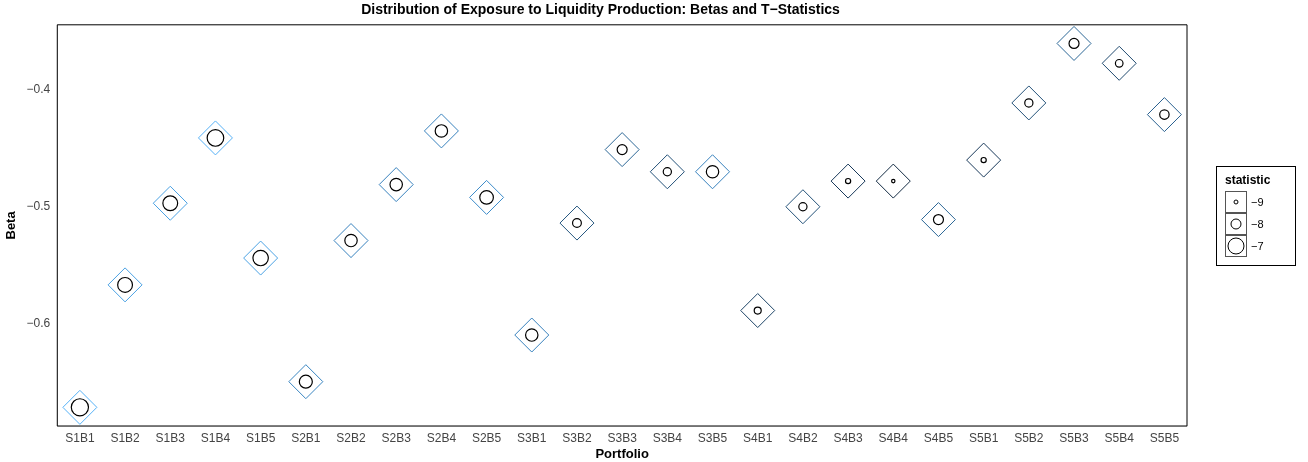 The image size is (1308, 462). What do you see at coordinates (441, 437) in the screenshot?
I see `x-tick-label: S2B4` at bounding box center [441, 437].